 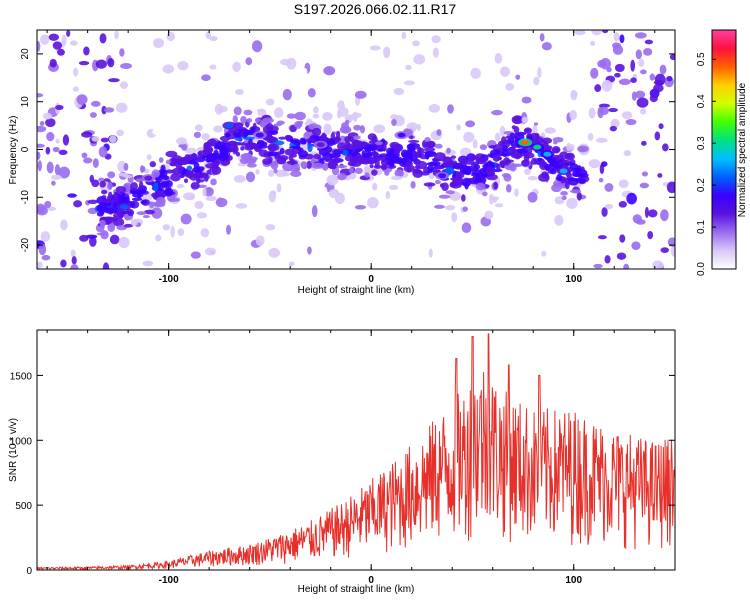 What do you see at coordinates (169, 279) in the screenshot?
I see `spectrogram-xtick-label: -100` at bounding box center [169, 279].